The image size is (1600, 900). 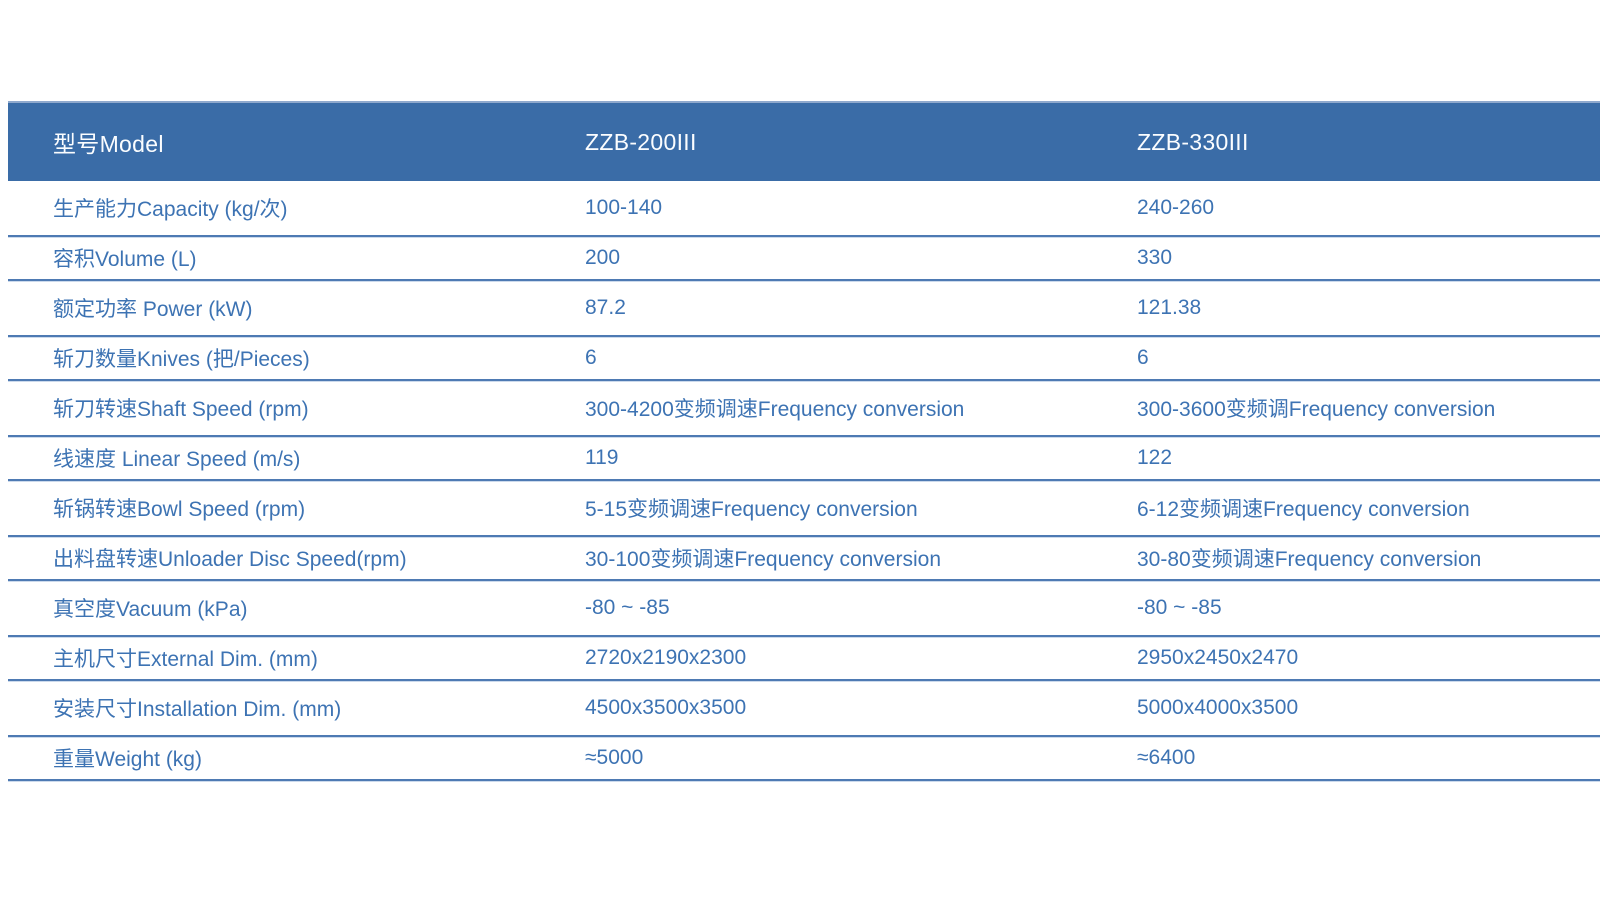 I want to click on spec-label-cell: 额定功率 Power (kW), so click(x=153, y=309).